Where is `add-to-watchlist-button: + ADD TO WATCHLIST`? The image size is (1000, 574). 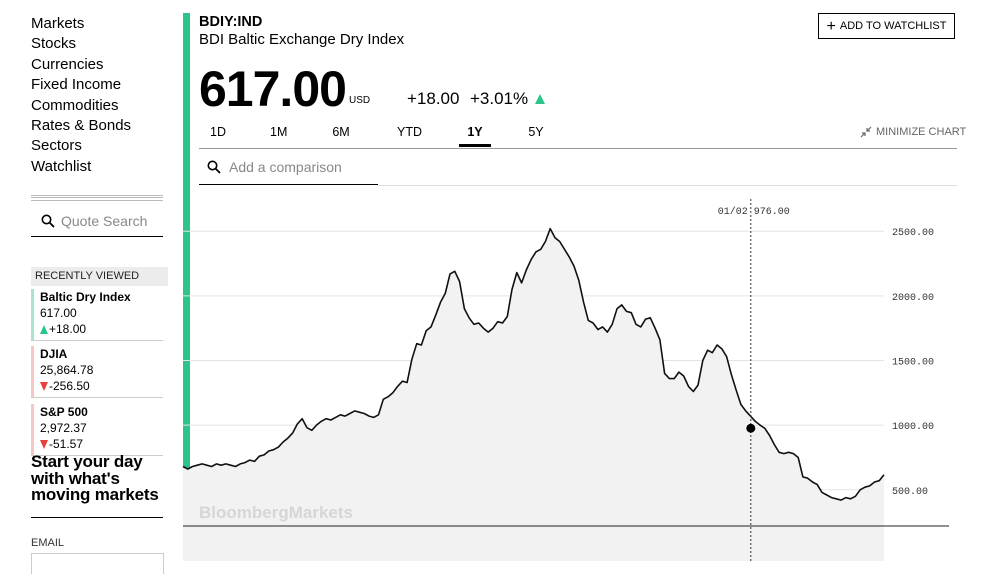
add-to-watchlist-button: + ADD TO WATCHLIST is located at coordinates (886, 26).